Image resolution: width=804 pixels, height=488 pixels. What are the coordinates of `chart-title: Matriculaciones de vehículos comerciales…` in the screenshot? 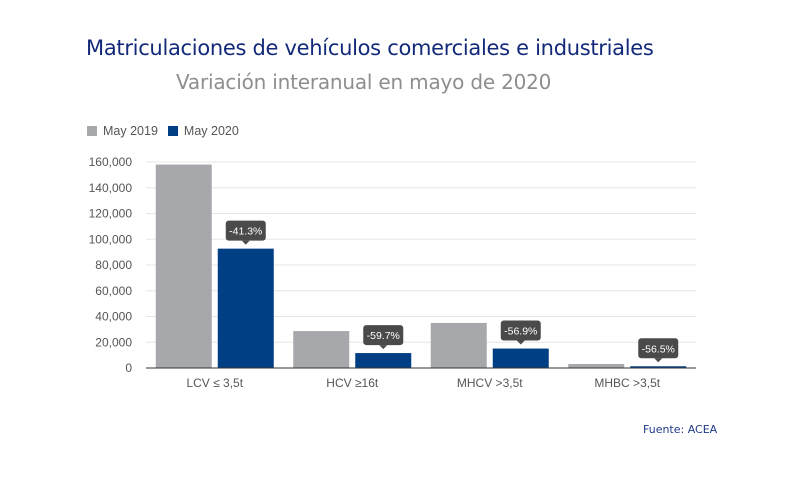 It's located at (370, 48).